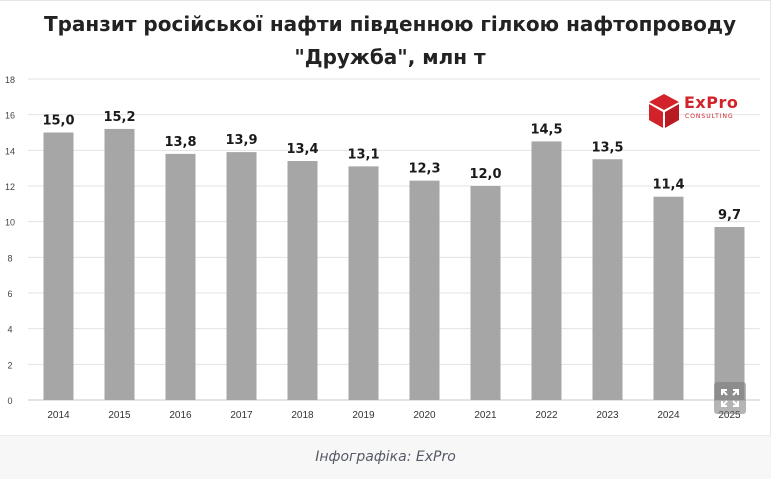 The height and width of the screenshot is (479, 771). Describe the element at coordinates (485, 174) in the screenshot. I see `value-label-2021: 12,0` at that location.